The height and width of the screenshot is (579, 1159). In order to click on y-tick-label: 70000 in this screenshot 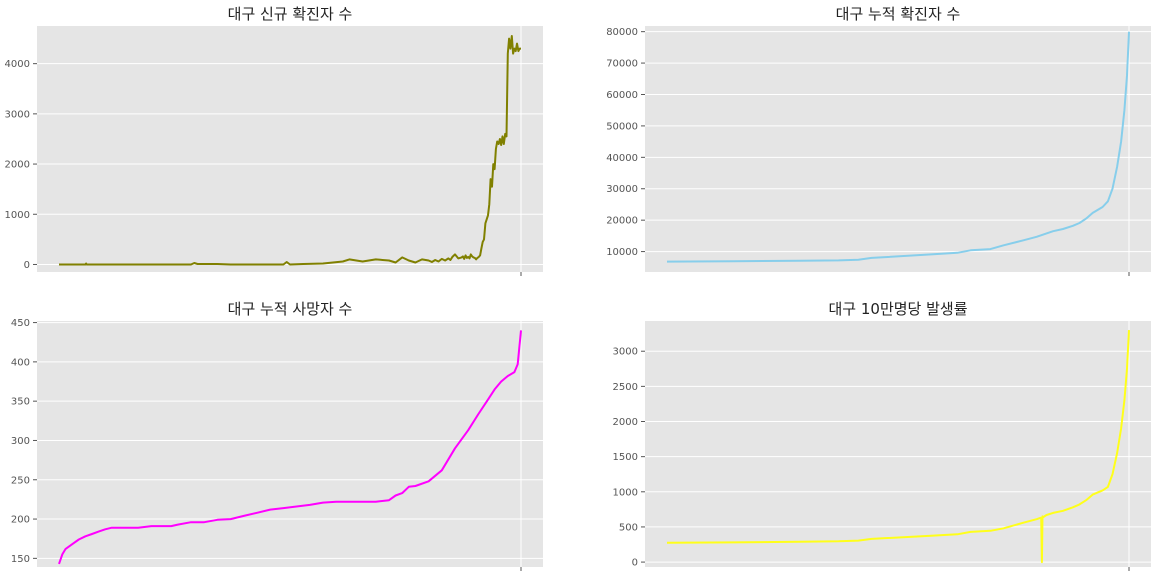, I will do `click(622, 64)`.